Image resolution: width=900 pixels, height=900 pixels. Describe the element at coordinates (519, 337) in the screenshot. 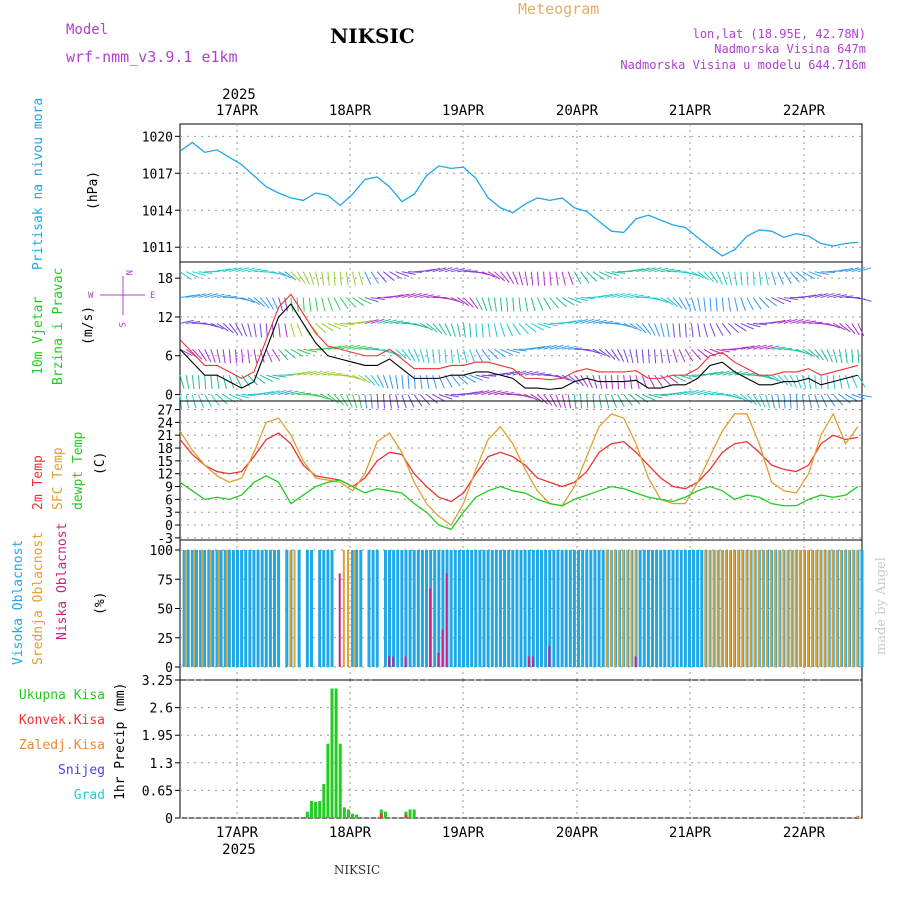

I see `wind-gust-line` at that location.